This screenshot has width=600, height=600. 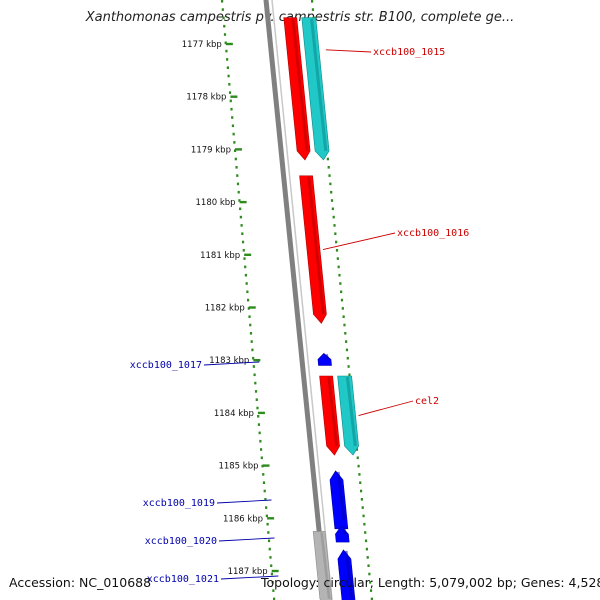 What do you see at coordinates (427, 401) in the screenshot?
I see `gene-label-text: cel2` at bounding box center [427, 401].